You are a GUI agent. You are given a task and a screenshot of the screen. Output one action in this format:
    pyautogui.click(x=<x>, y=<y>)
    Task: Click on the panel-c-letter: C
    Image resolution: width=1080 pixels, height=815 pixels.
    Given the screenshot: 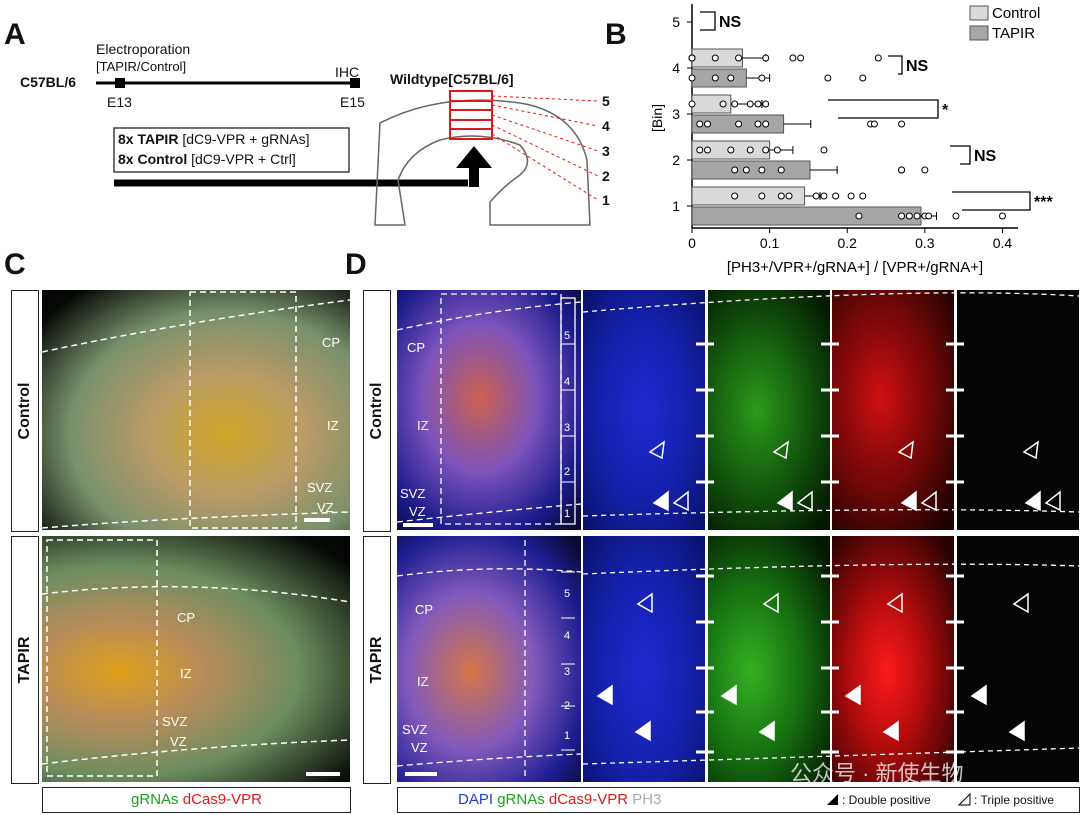 What is the action you would take?
    pyautogui.click(x=15, y=264)
    